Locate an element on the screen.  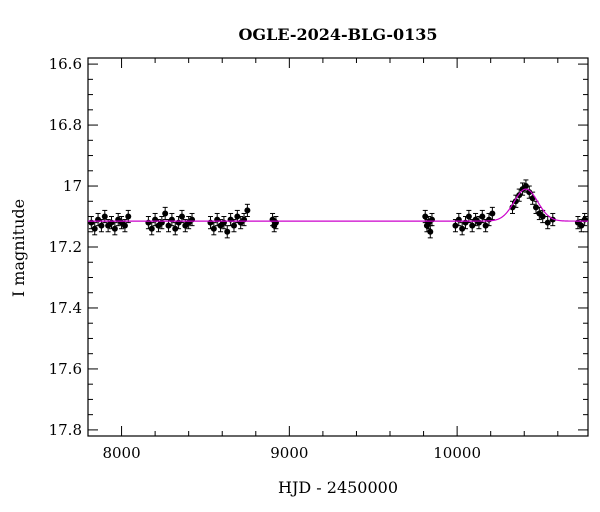
y-tick-label: 17 is located at coordinates (72, 186).